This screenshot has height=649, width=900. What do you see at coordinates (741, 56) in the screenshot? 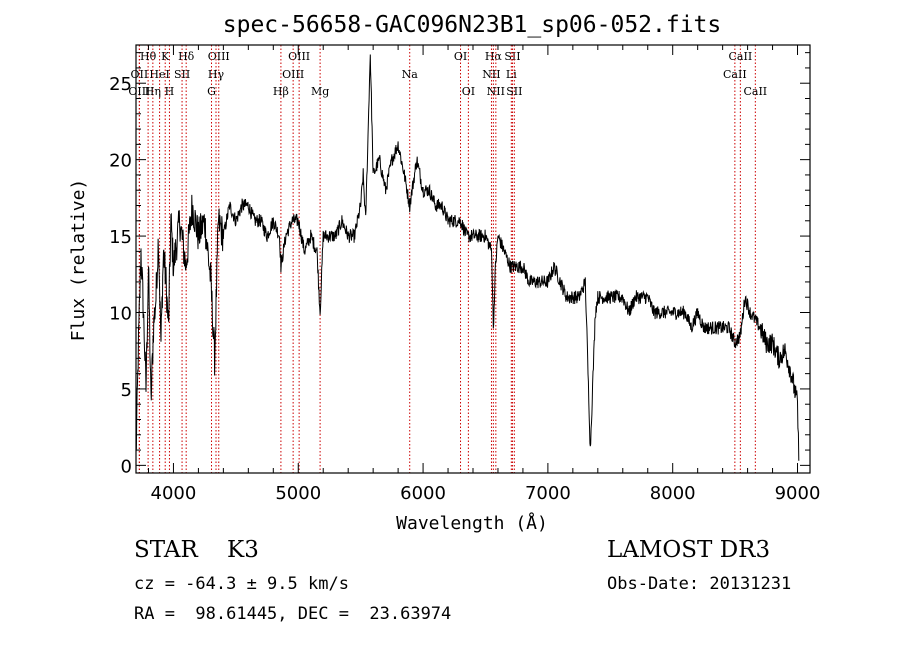
I see `marker-label-25: CaII` at bounding box center [741, 56].